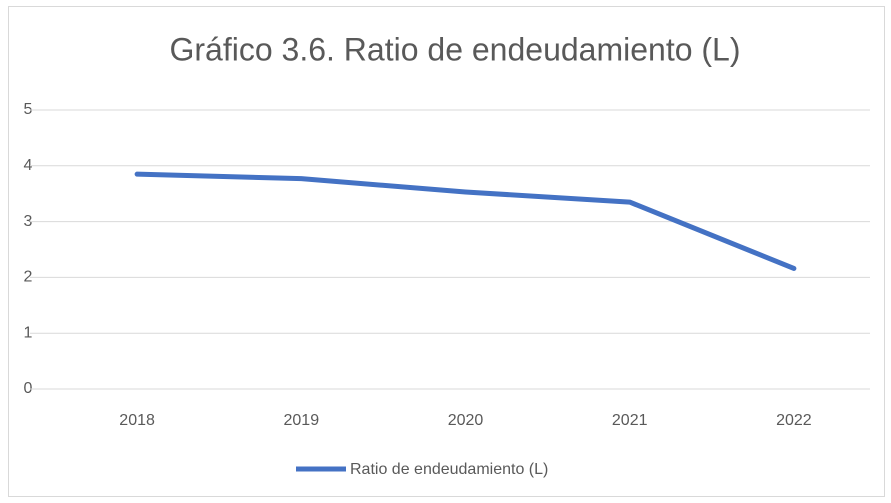  Describe the element at coordinates (794, 420) in the screenshot. I see `x-tick-label: 2022` at that location.